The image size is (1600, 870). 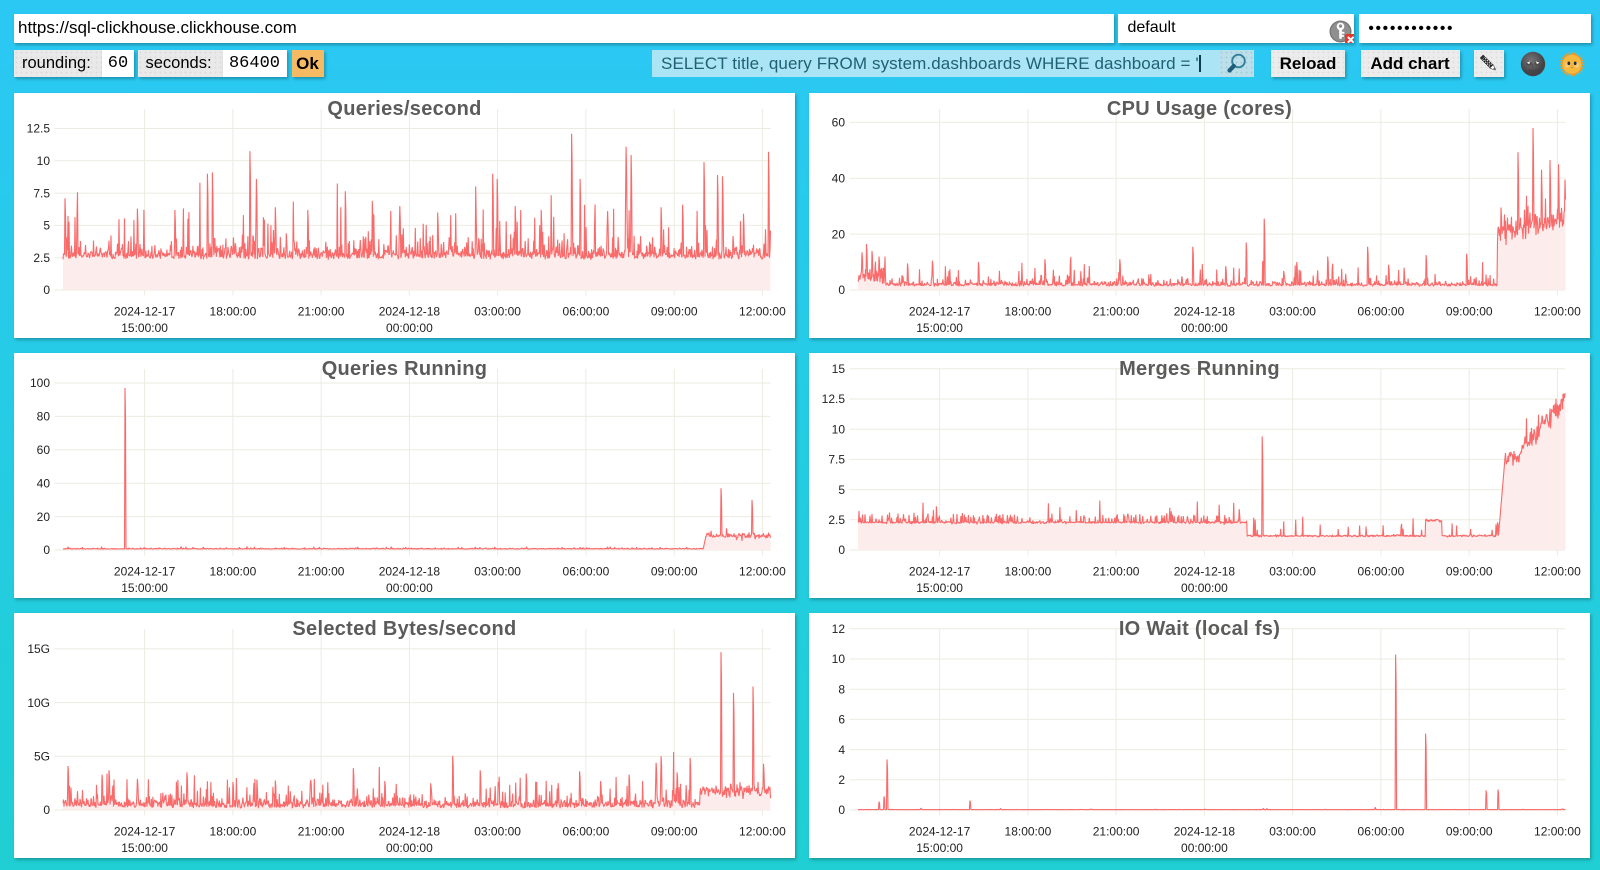 What do you see at coordinates (841, 720) in the screenshot?
I see `svg-text: 6` at bounding box center [841, 720].